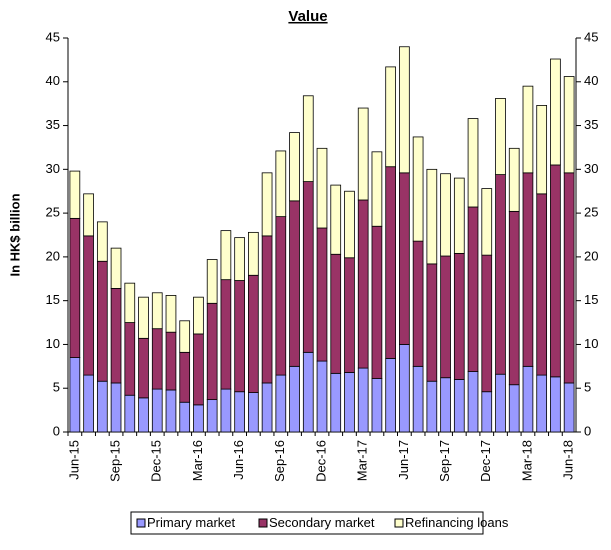 The image size is (611, 550). What do you see at coordinates (53, 255) in the screenshot?
I see `y-tick-label: 20` at bounding box center [53, 255].